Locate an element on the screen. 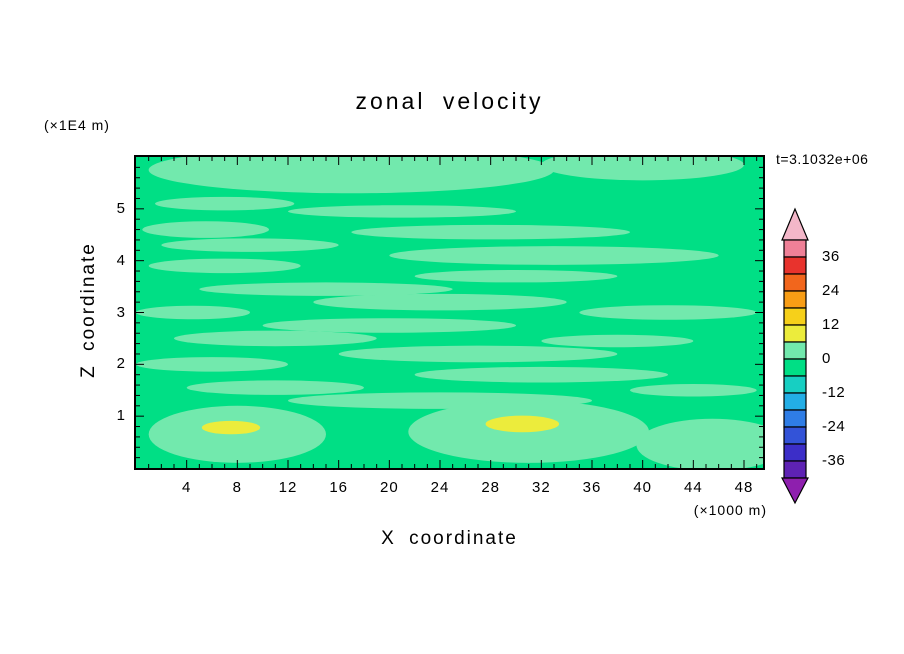 This screenshot has width=904, height=654. x-tick-label: 4 is located at coordinates (186, 487).